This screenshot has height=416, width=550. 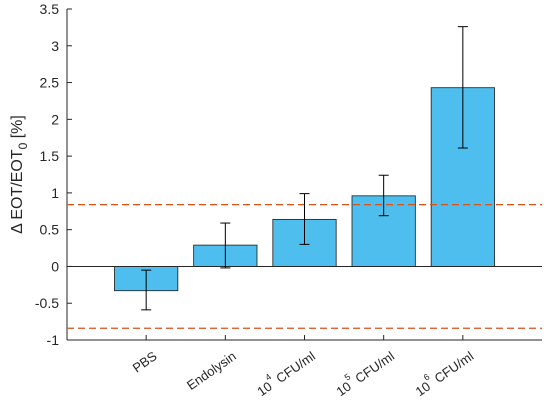 What do you see at coordinates (364, 372) in the screenshot?
I see `x-category-label: 105 CFU/ml` at bounding box center [364, 372].